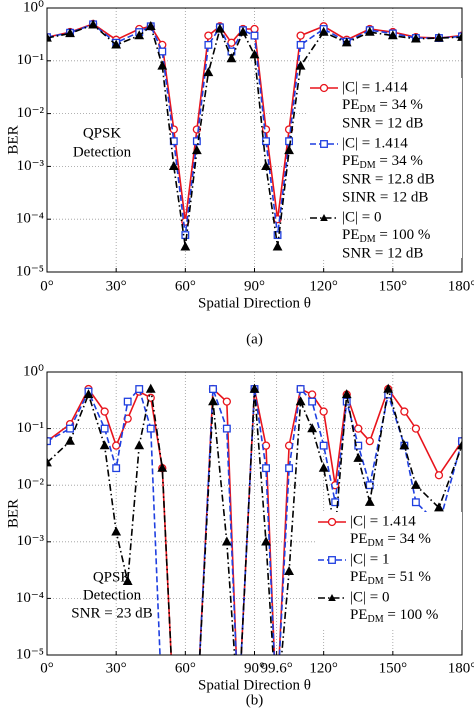  I want to click on caption: (b), so click(255, 700).